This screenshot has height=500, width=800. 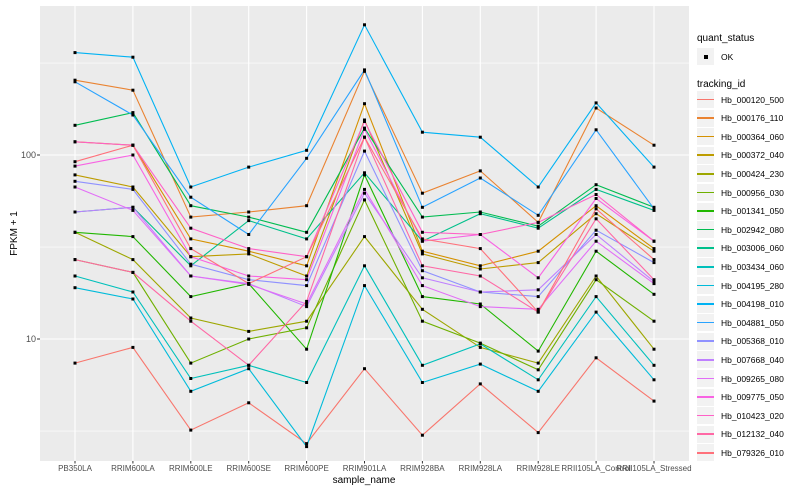 I want to click on legend-row: Hb_002942_080, so click(x=748, y=230).